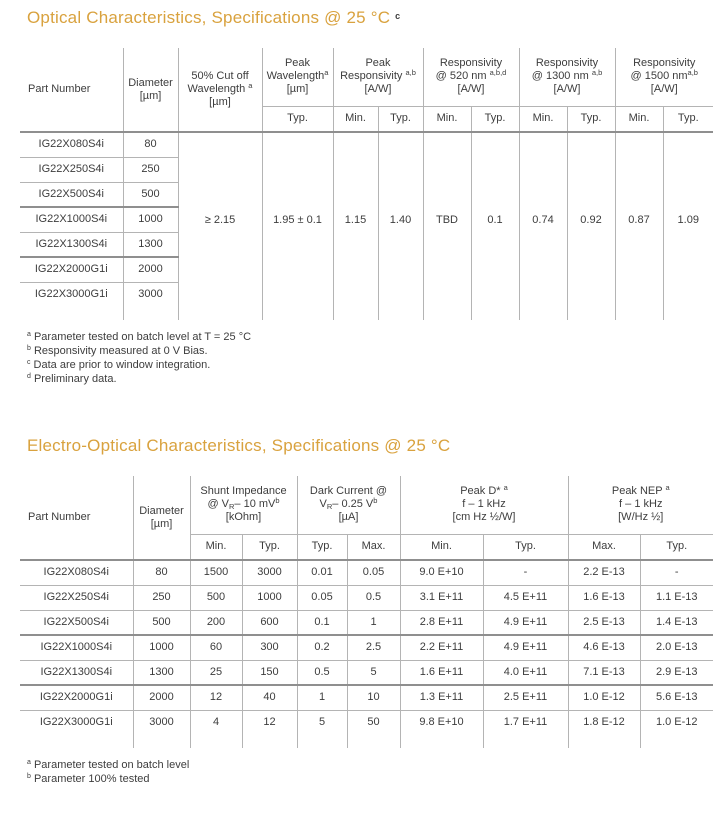 This screenshot has width=726, height=814. I want to click on value-cell: 1.6 E+11, so click(441, 673).